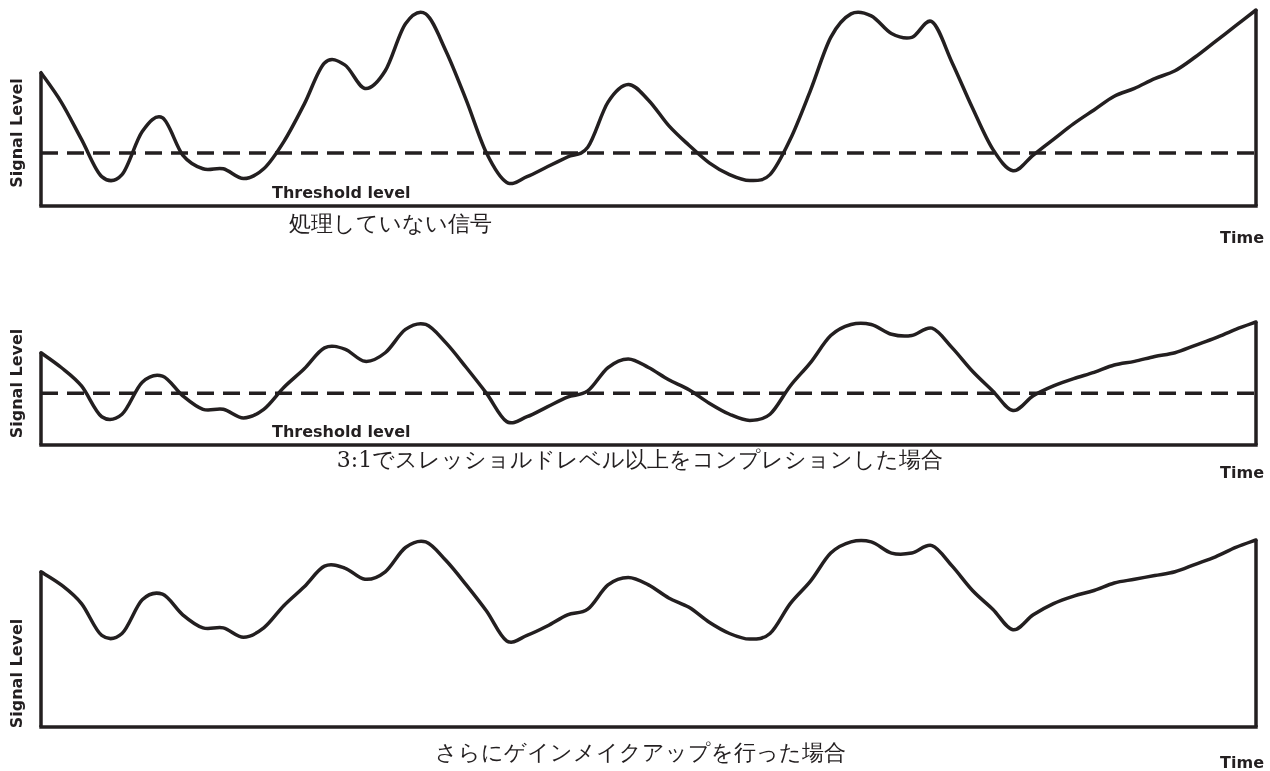  What do you see at coordinates (640, 459) in the screenshot?
I see `text: 3:1でスレッショルドレベル以上をコンプレションした場合` at bounding box center [640, 459].